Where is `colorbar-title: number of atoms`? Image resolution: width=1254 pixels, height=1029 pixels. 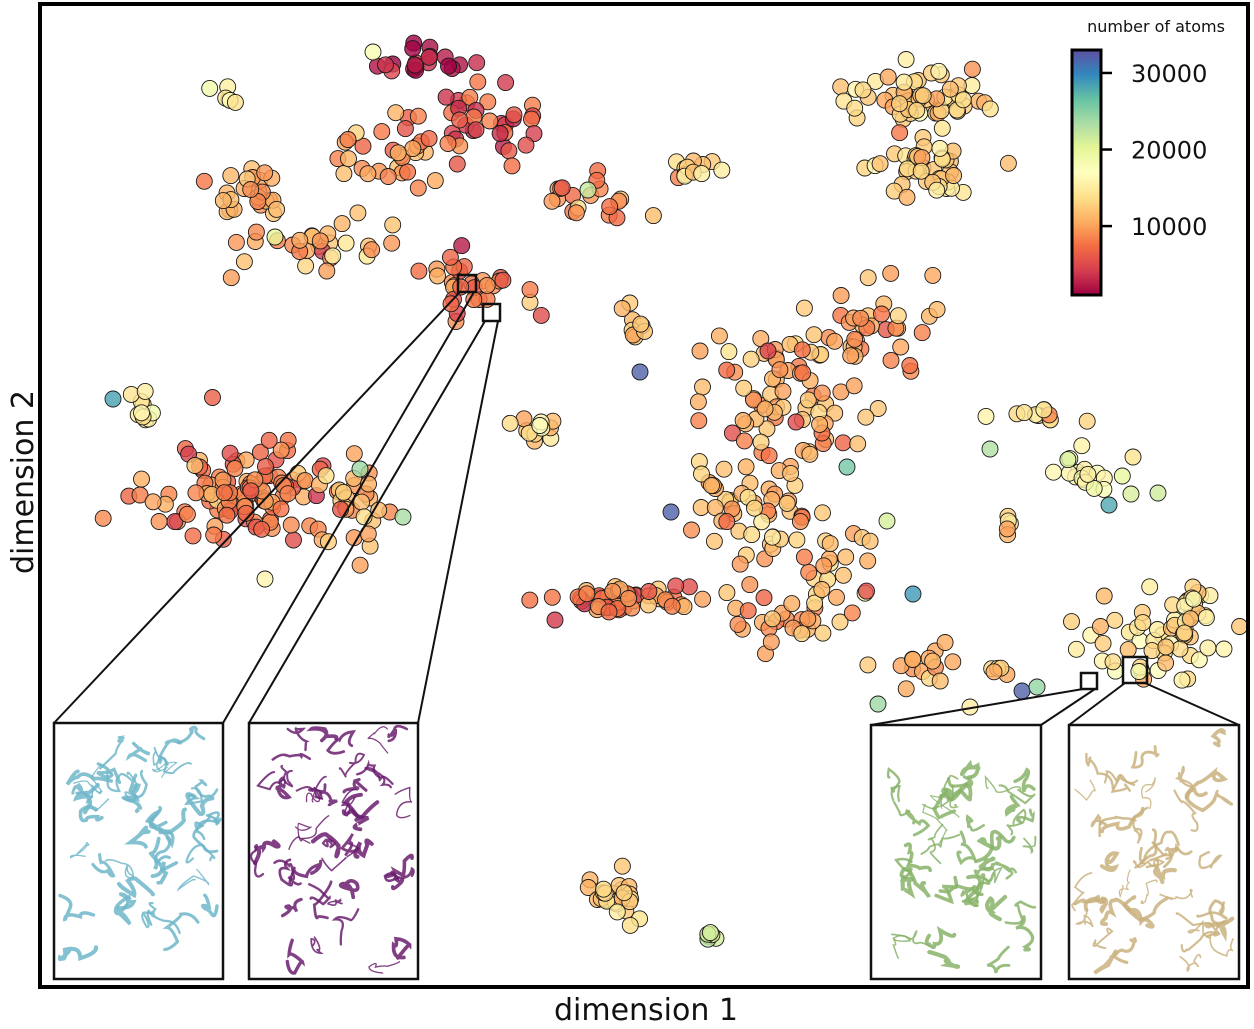 colorbar-title: number of atoms is located at coordinates (1156, 26).